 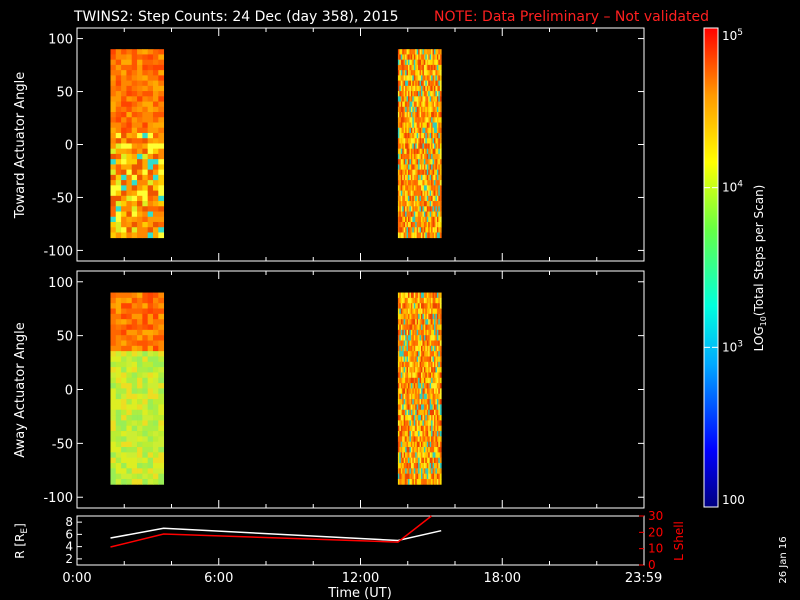 I want to click on orbit-lines, so click(x=276, y=531).